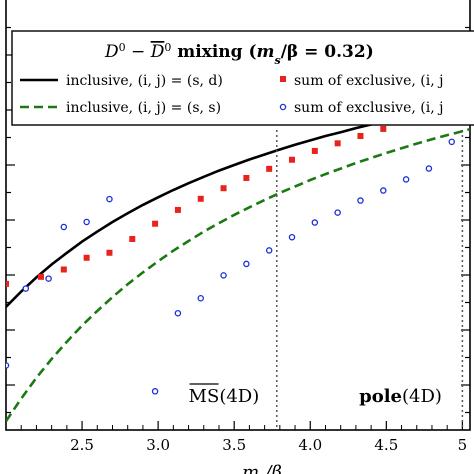 This screenshot has width=474, height=474. I want to click on legend-label-squares: sum of exclusive, (i, j, so click(368, 81).